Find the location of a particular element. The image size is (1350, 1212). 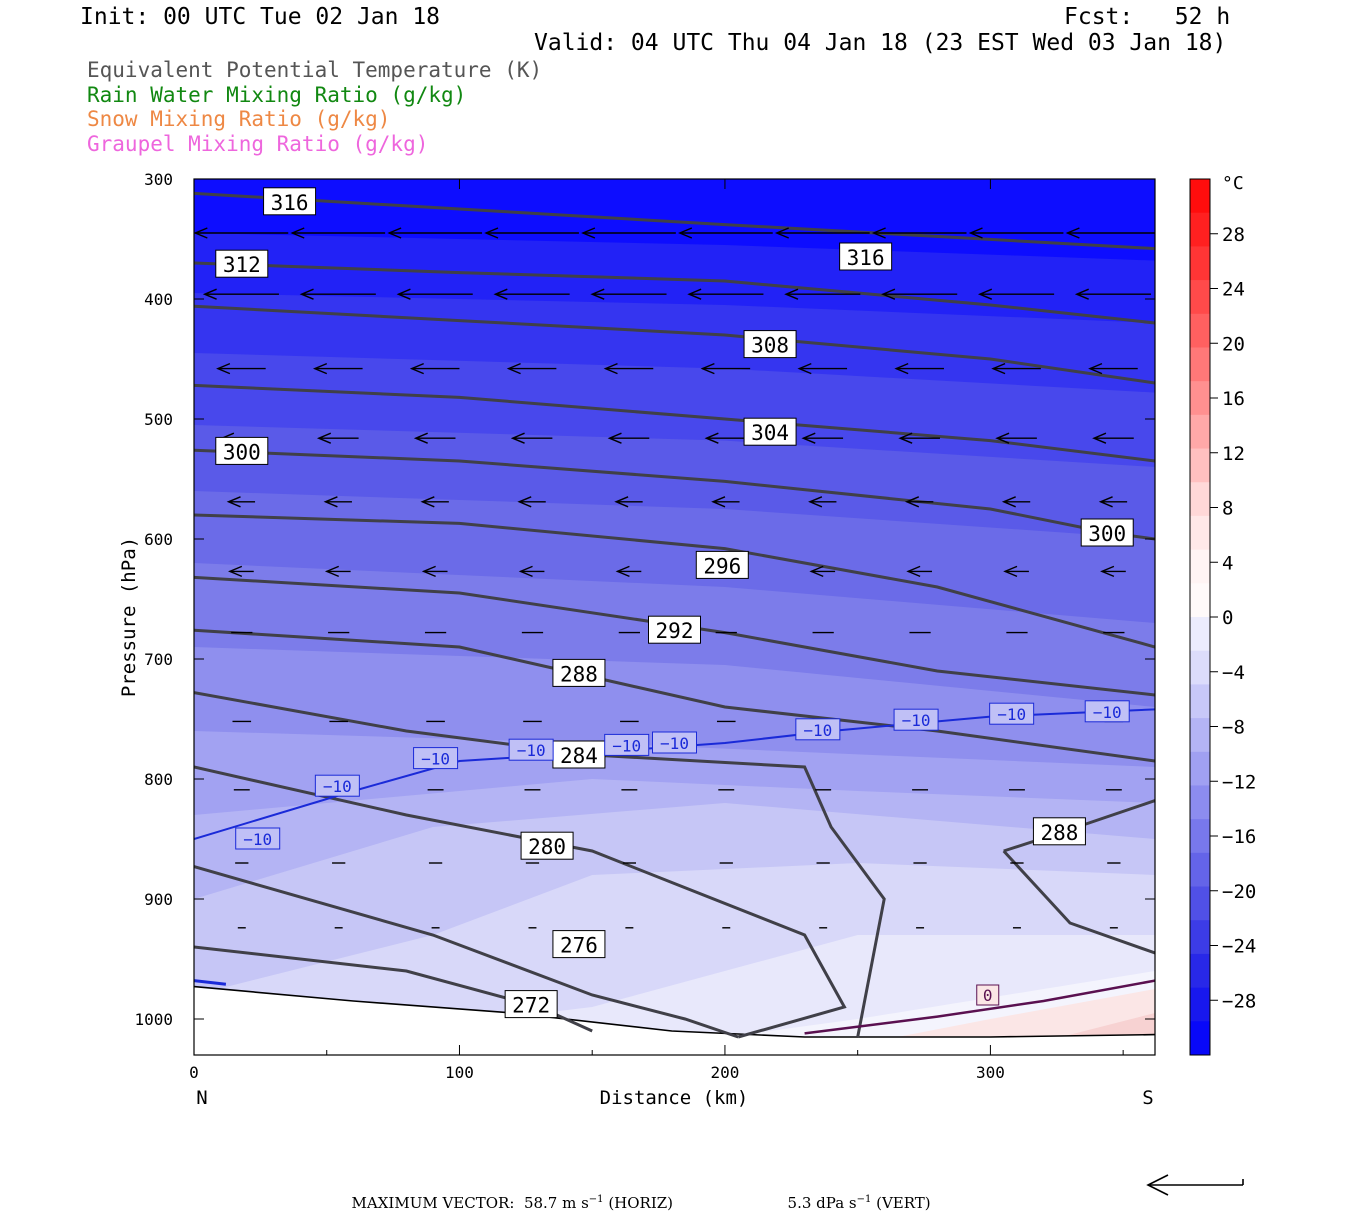

colorbar-tick-label: 20 is located at coordinates (1233, 344).